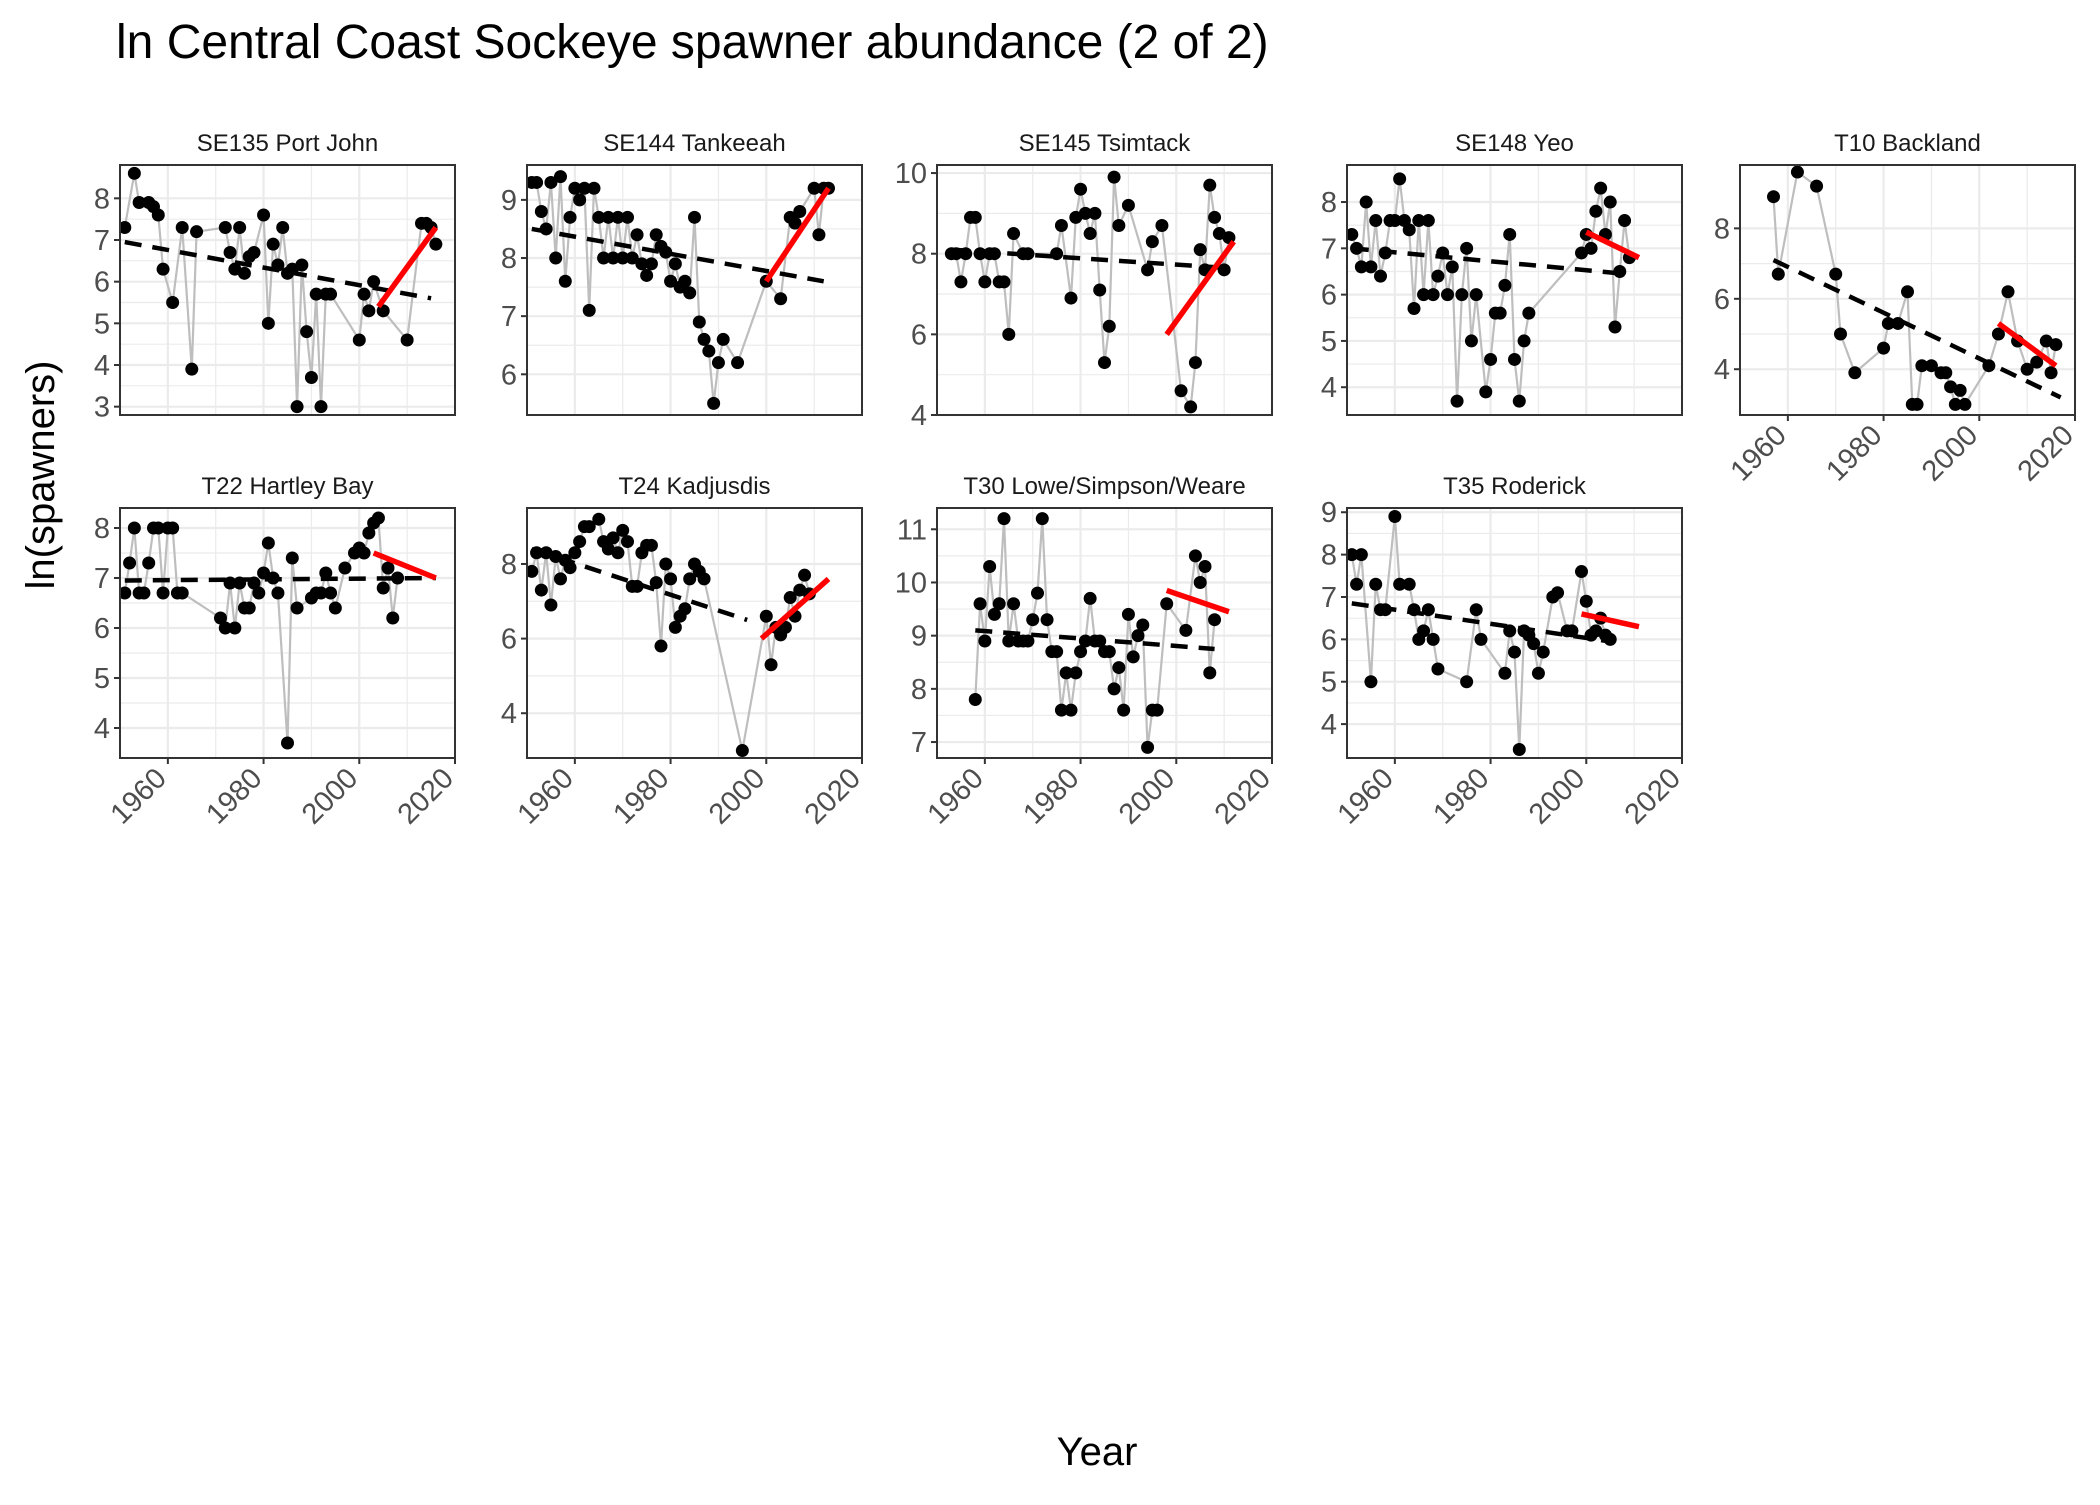 The image size is (2100, 1505). I want to click on panel: SE144 Tankeeah 6 7 8 9, so click(682, 273).